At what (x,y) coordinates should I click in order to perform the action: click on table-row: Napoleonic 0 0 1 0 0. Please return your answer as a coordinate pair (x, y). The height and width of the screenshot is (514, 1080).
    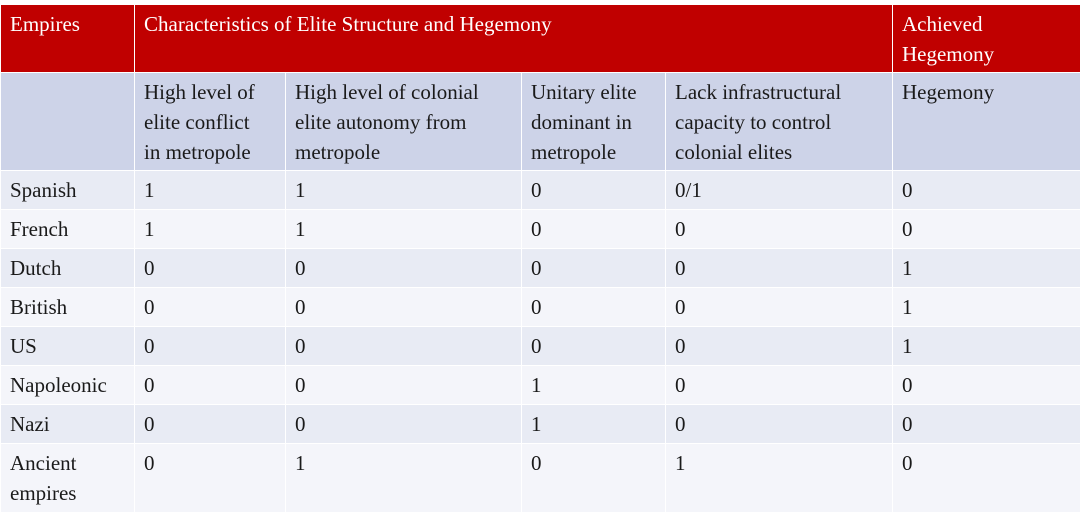
    Looking at the image, I should click on (540, 385).